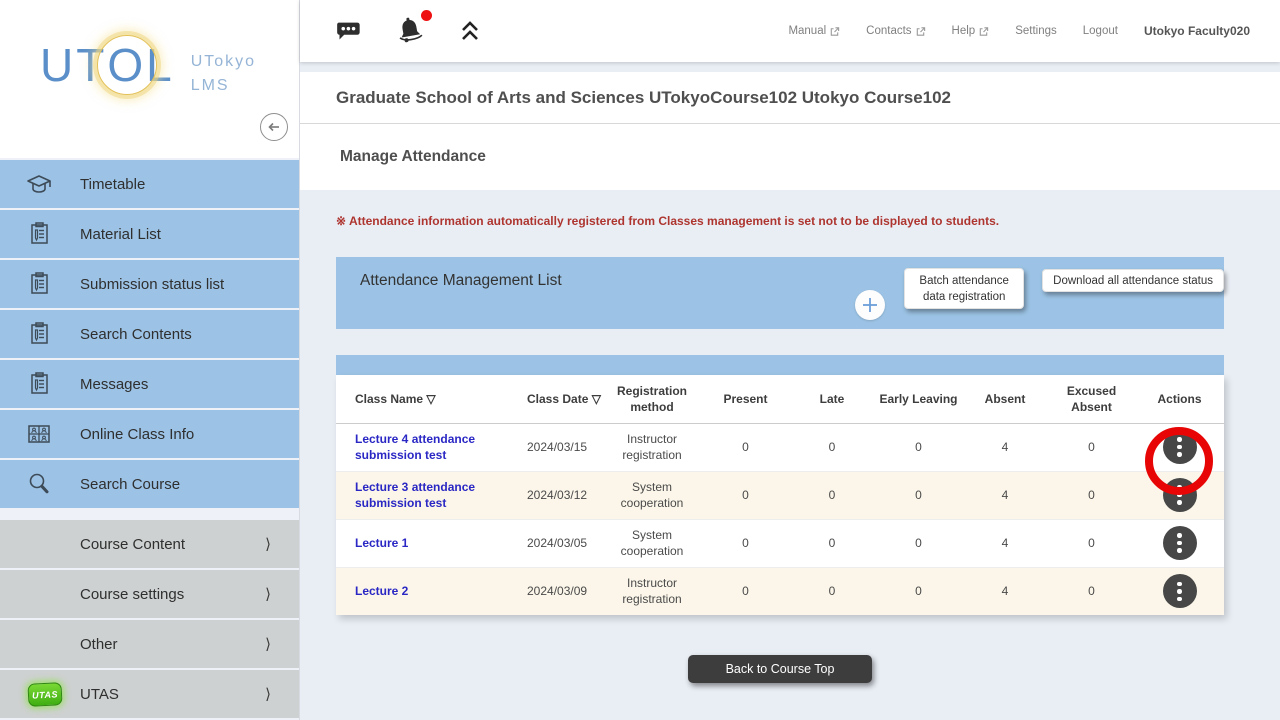 The width and height of the screenshot is (1280, 720). Describe the element at coordinates (413, 156) in the screenshot. I see `page-title: Manage Attendance` at that location.